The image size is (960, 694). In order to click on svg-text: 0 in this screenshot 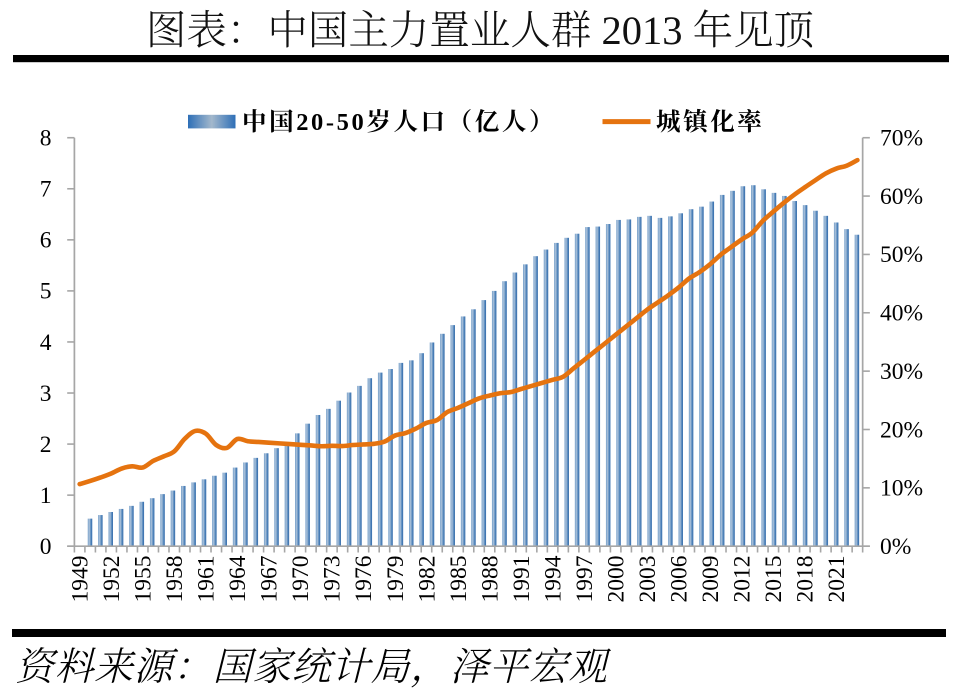, I will do `click(46, 547)`.